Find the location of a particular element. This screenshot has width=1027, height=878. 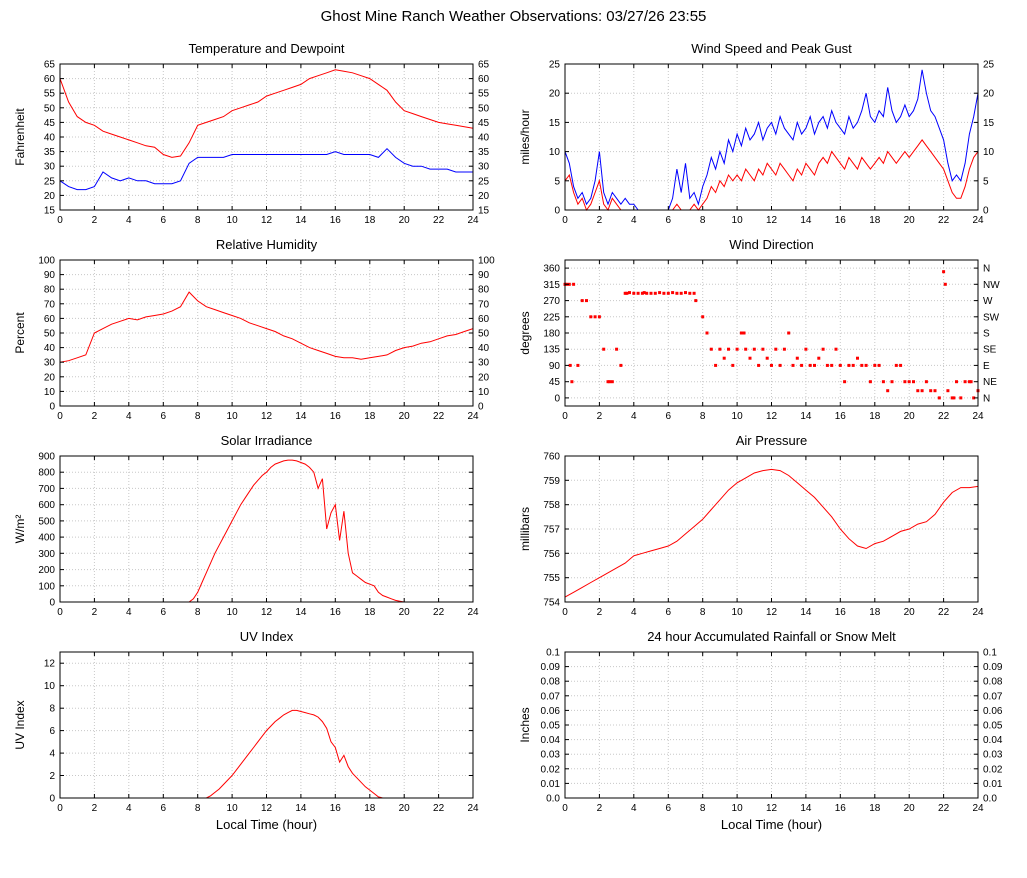

svg-text: 80 is located at coordinates (50, 290).